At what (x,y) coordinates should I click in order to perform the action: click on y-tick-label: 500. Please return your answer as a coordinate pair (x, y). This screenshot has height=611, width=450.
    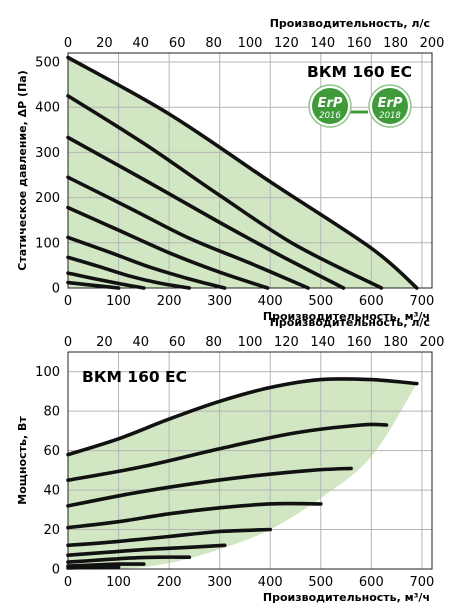
    Looking at the image, I should click on (47, 63).